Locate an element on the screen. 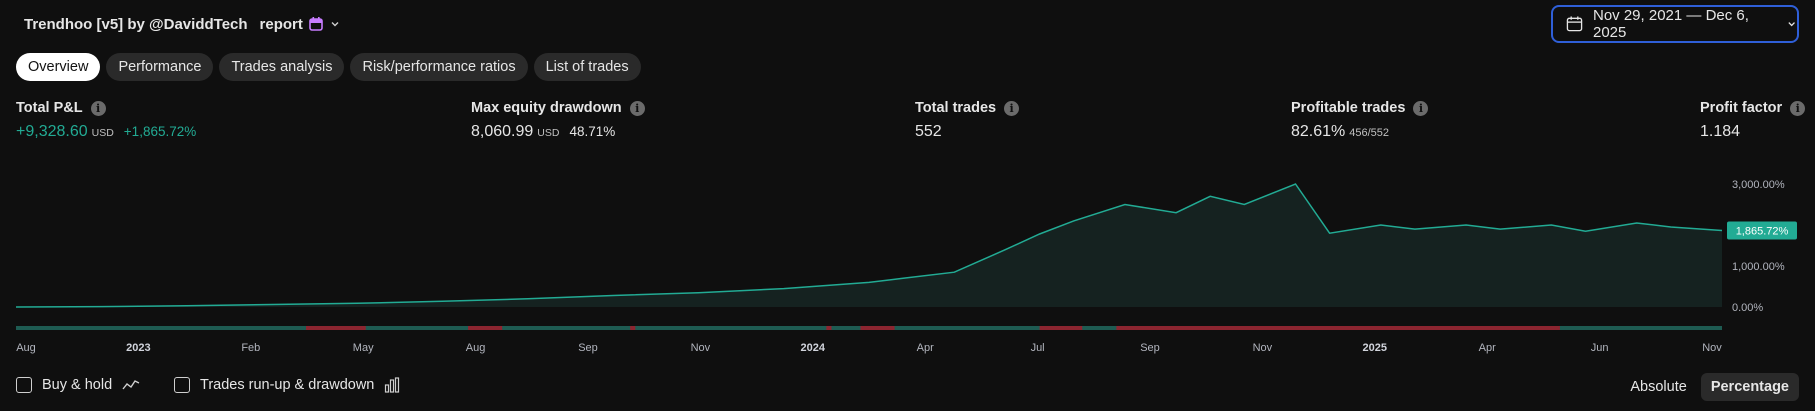 This screenshot has width=1815, height=411. metric-profitable-trades: Profitable trades i 82.61% 456/552 is located at coordinates (1360, 120).